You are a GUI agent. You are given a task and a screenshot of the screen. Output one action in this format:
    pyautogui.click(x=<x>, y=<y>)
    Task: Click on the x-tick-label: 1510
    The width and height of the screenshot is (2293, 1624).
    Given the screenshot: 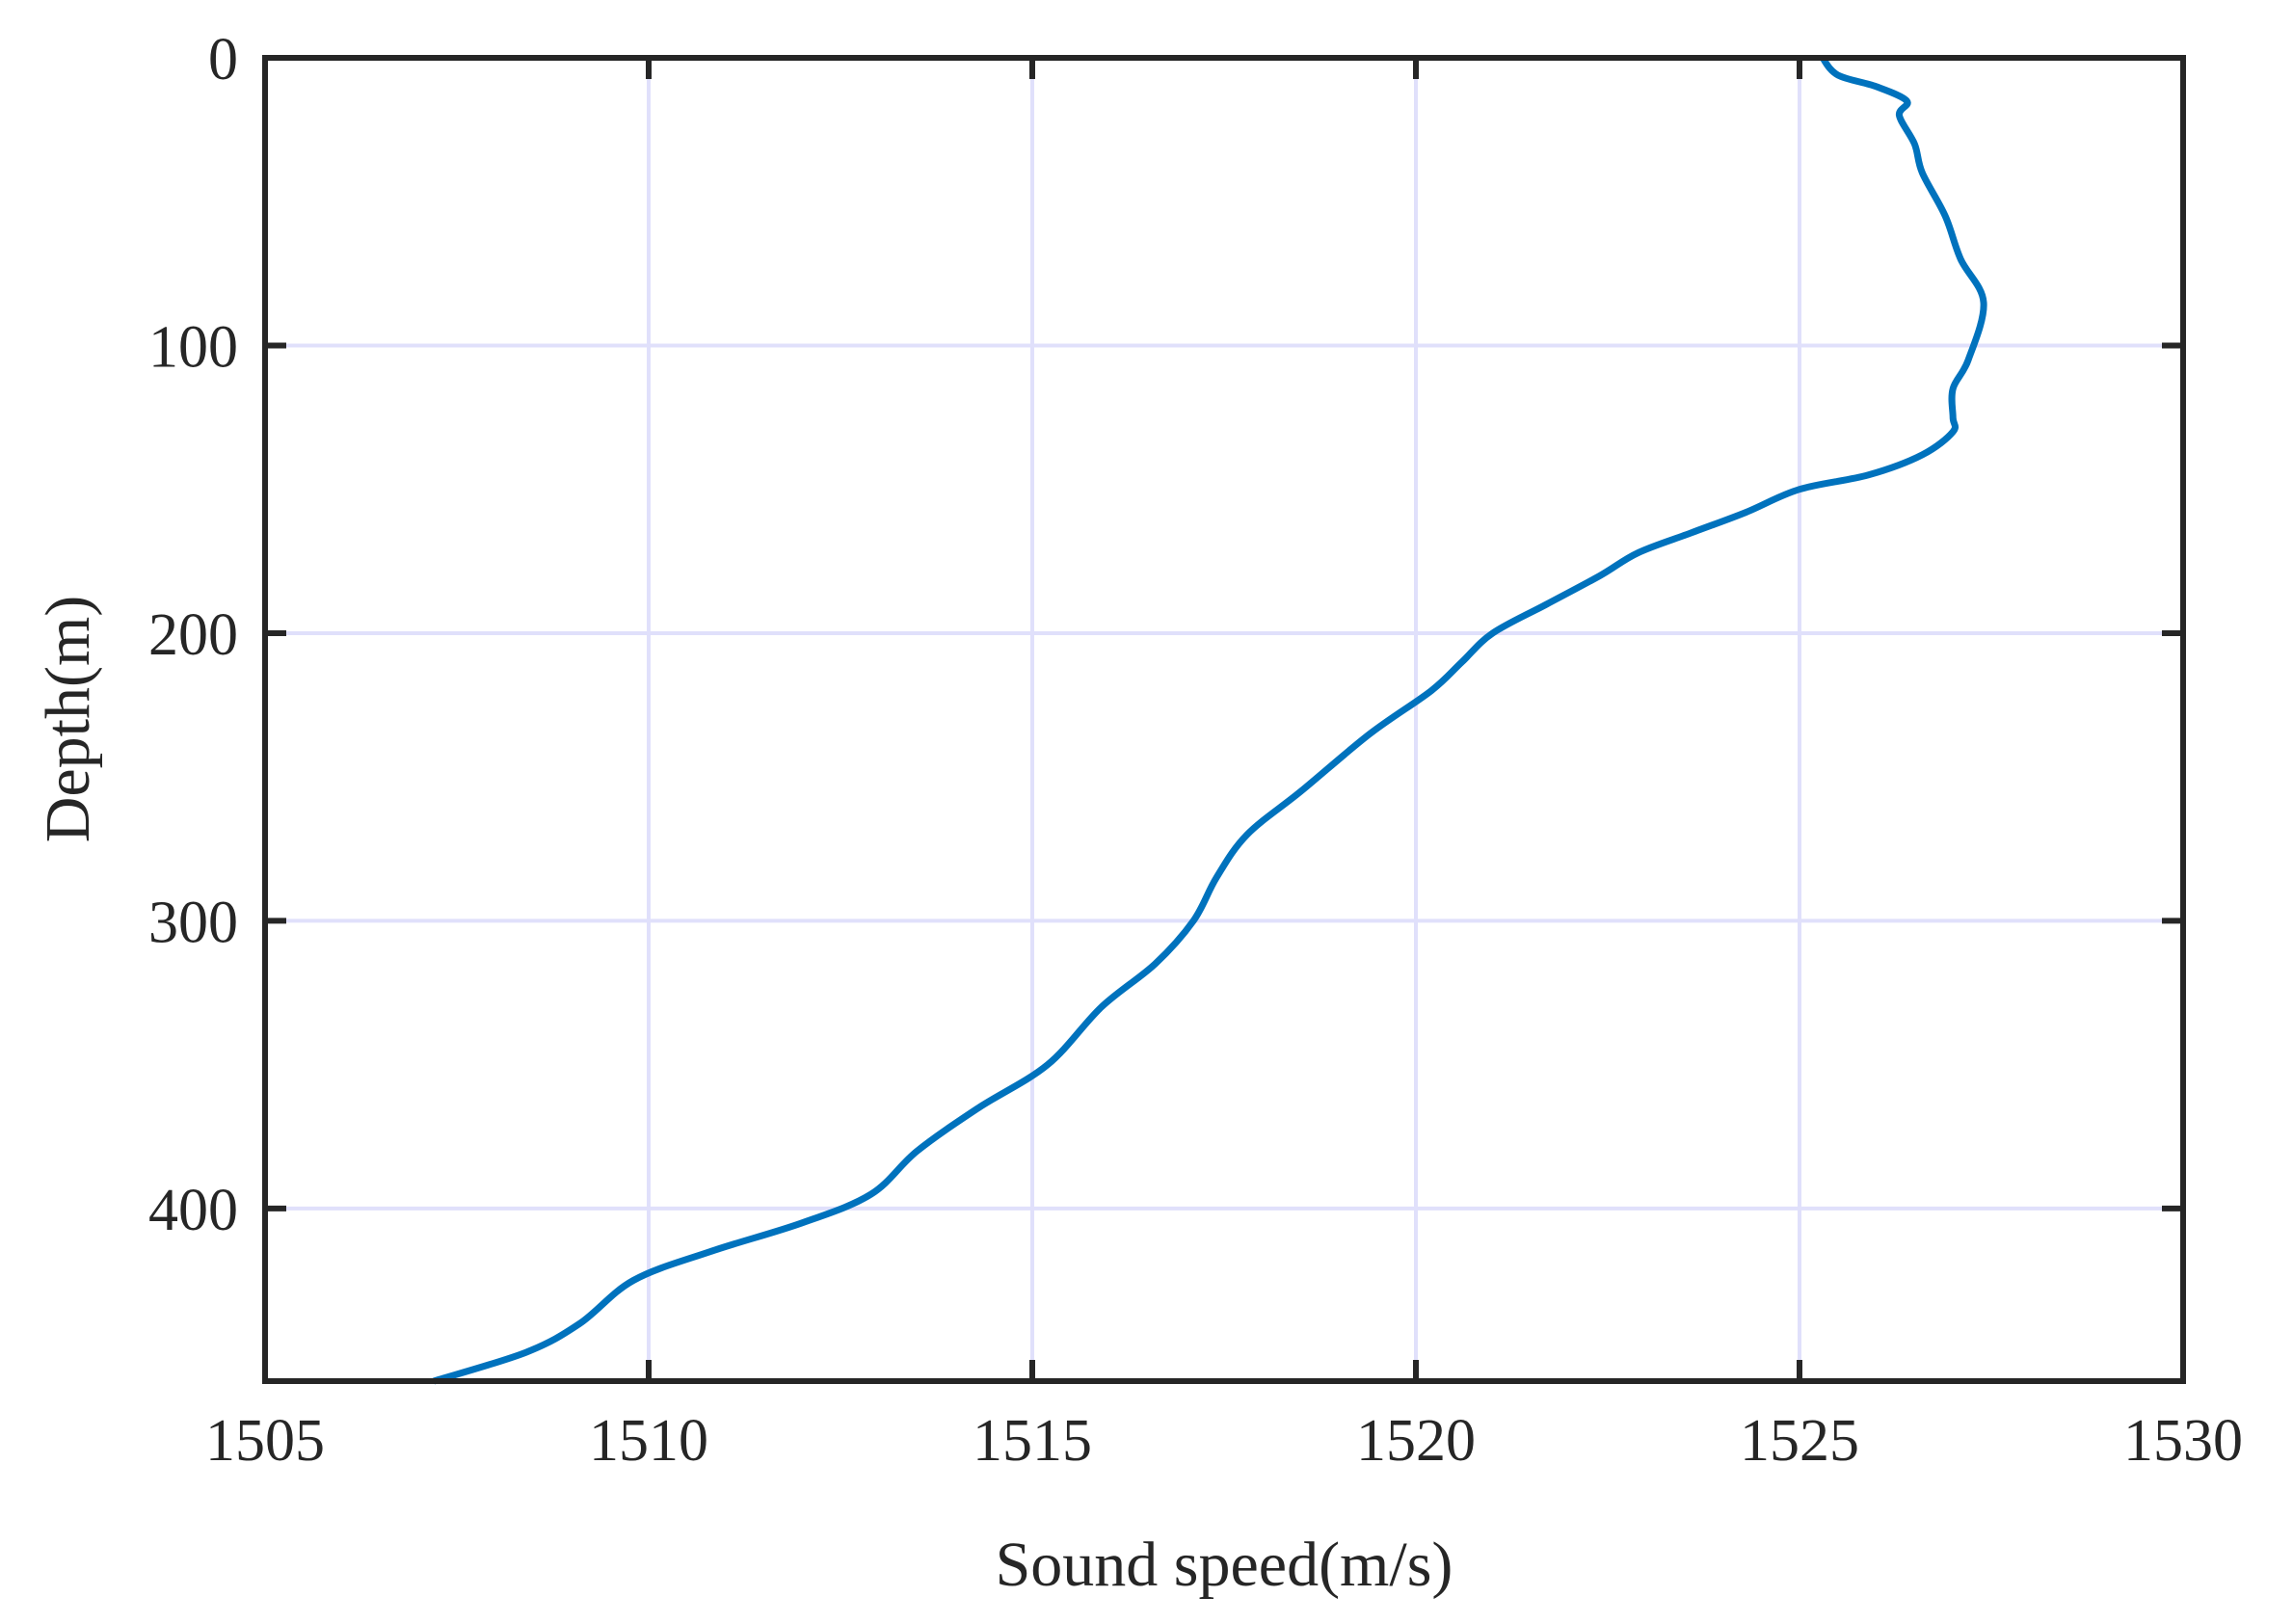 What is the action you would take?
    pyautogui.click(x=649, y=1441)
    